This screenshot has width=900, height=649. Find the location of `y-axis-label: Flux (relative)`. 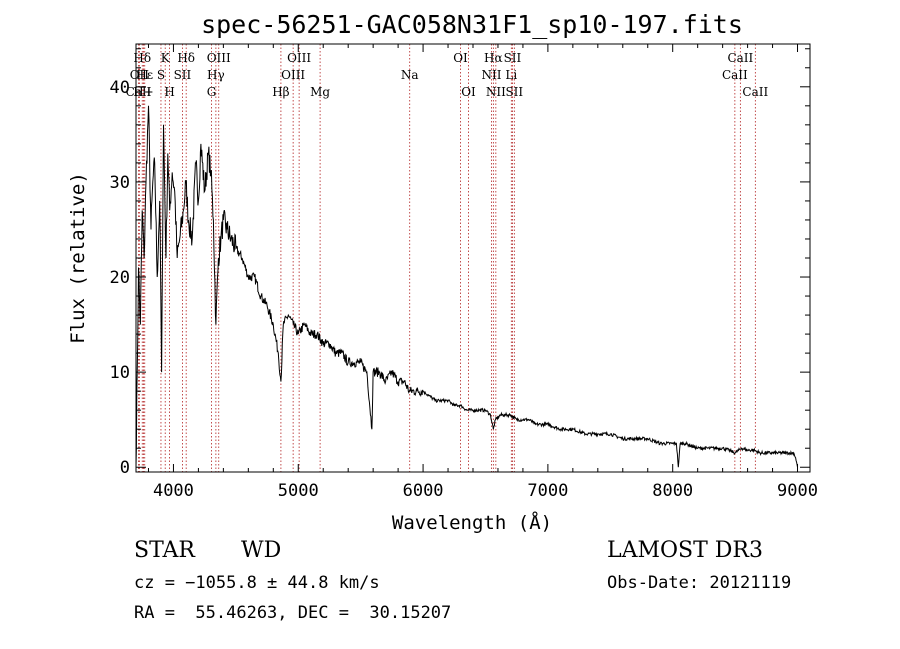

y-axis-label: Flux (relative) is located at coordinates (78, 258).